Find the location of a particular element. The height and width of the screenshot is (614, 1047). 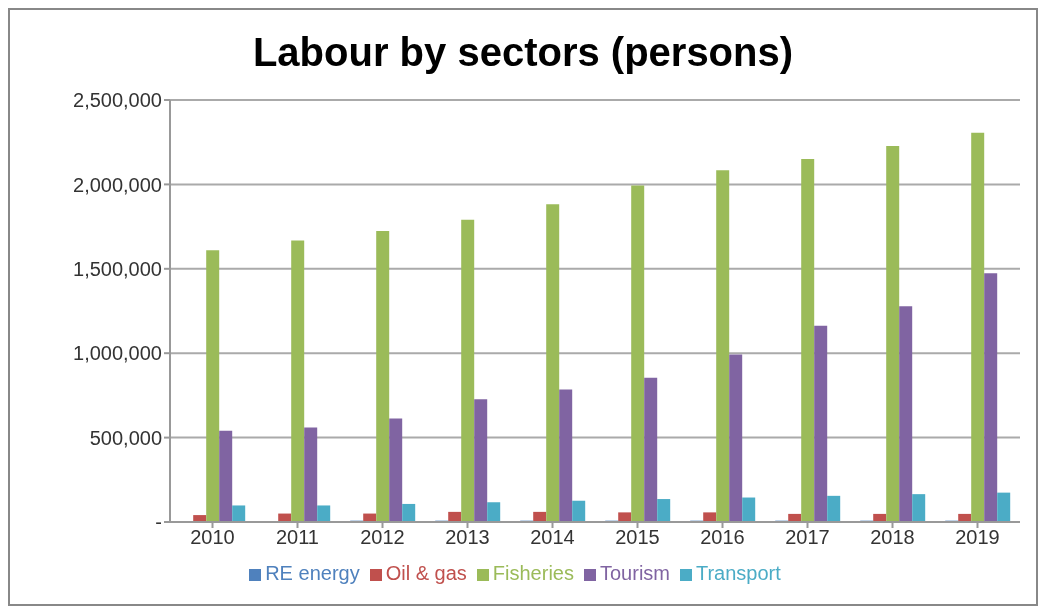

x-tick-label: 2015 is located at coordinates (637, 537).